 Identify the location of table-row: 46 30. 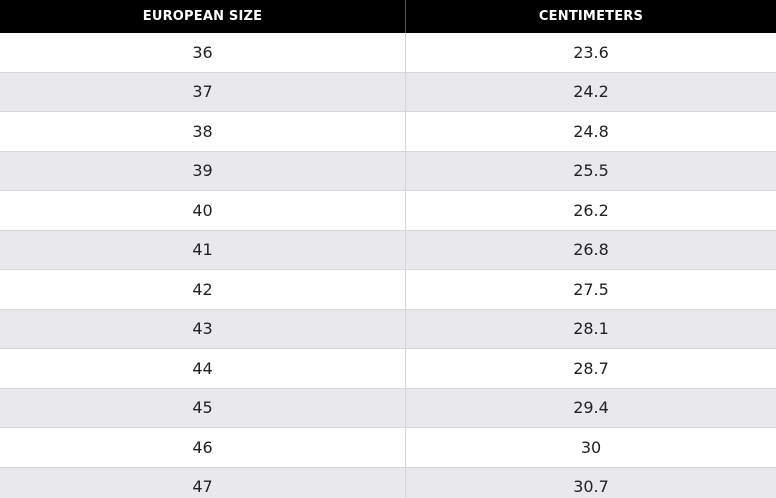
(388, 448).